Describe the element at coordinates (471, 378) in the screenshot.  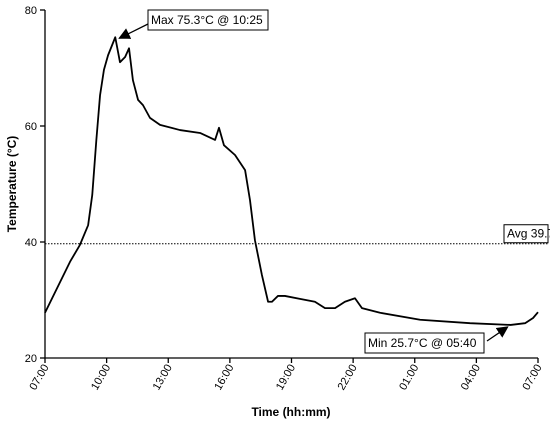
I see `x-tick-label: 04:00` at that location.